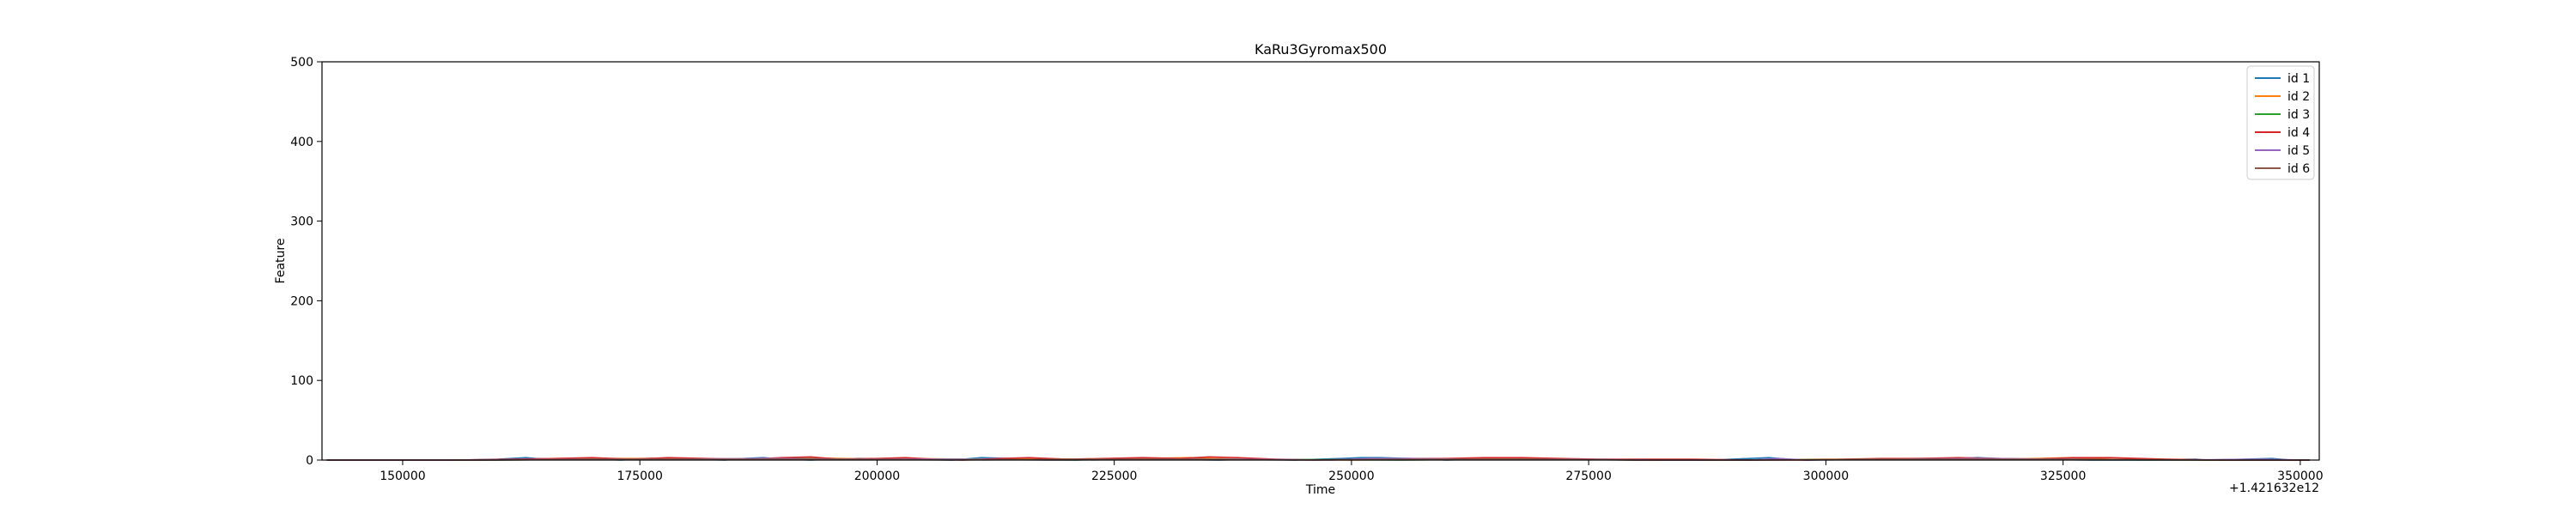  I want to click on y-tick-label: 500, so click(301, 63).